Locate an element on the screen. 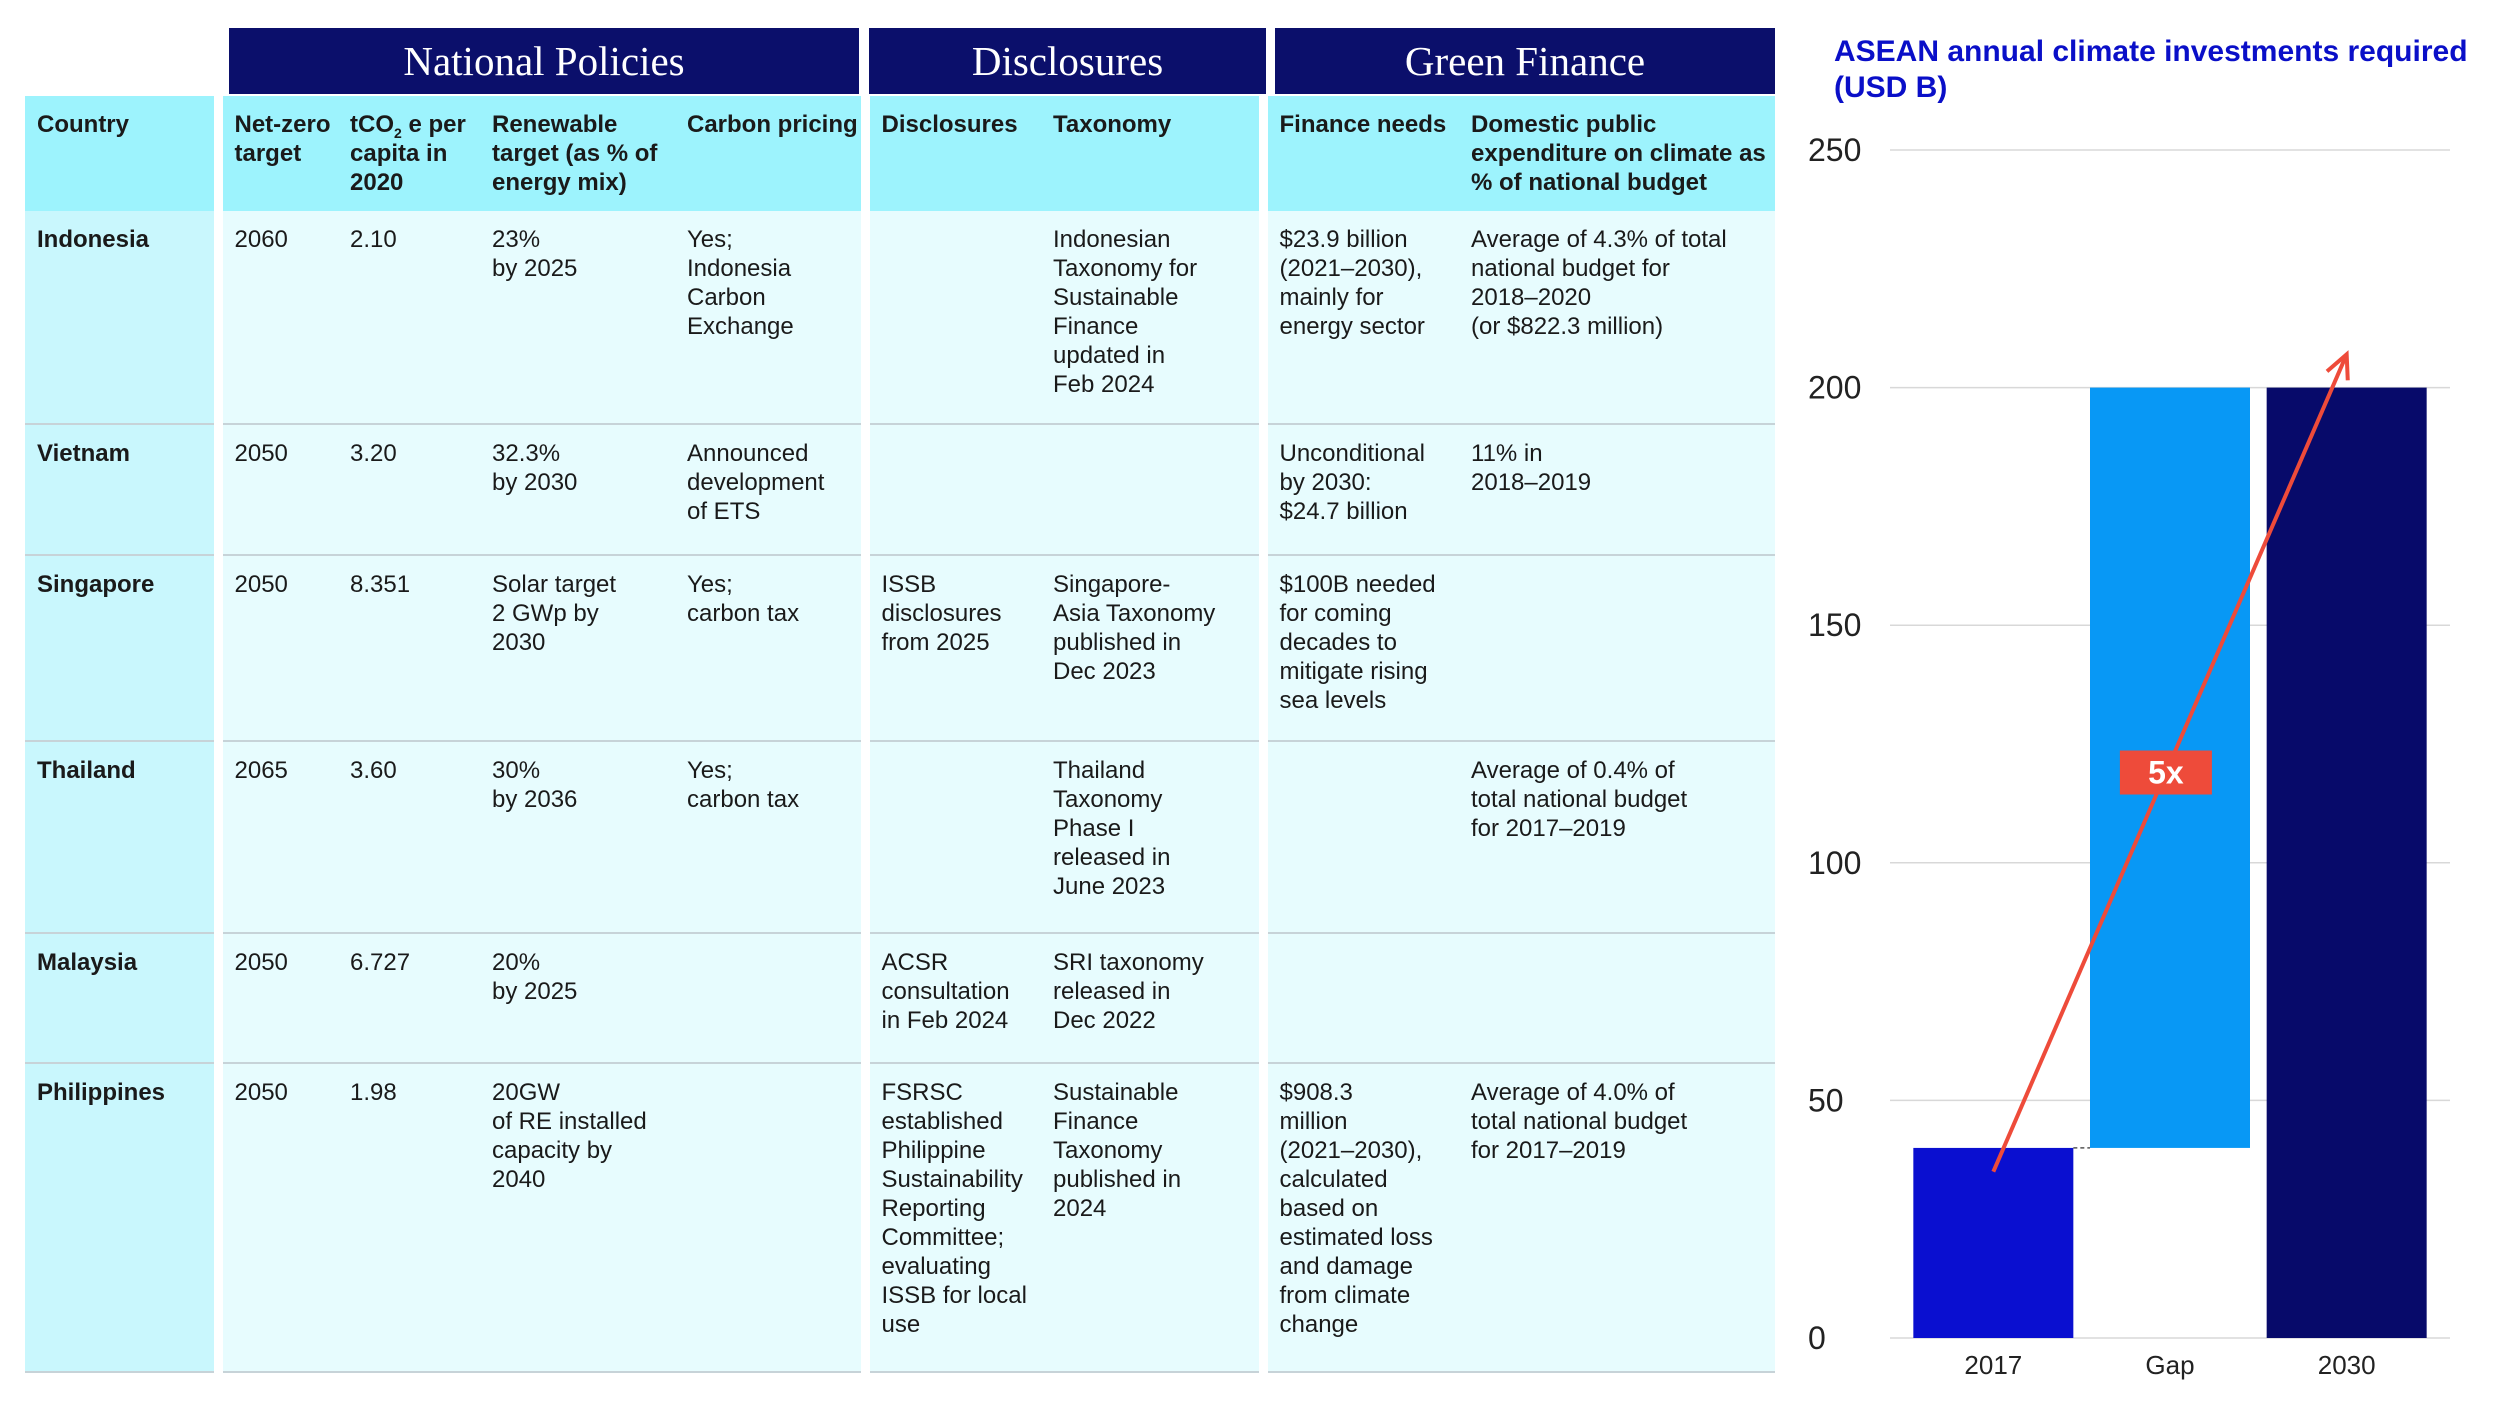  cell-country: Thailand is located at coordinates (121, 837).